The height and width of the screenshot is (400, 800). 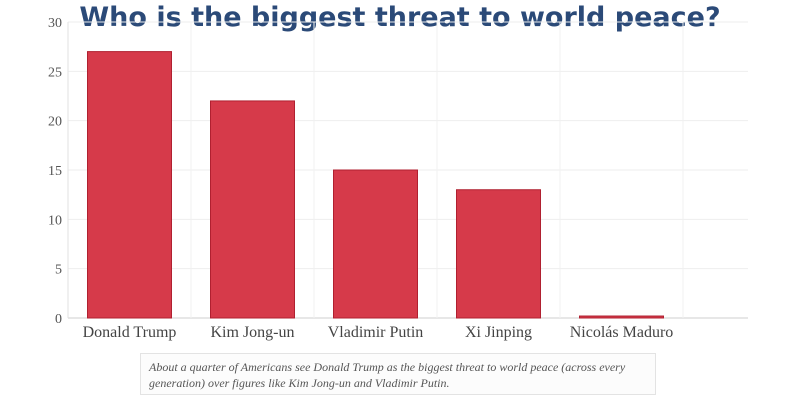 What do you see at coordinates (129, 185) in the screenshot?
I see `bar-donald-trump` at bounding box center [129, 185].